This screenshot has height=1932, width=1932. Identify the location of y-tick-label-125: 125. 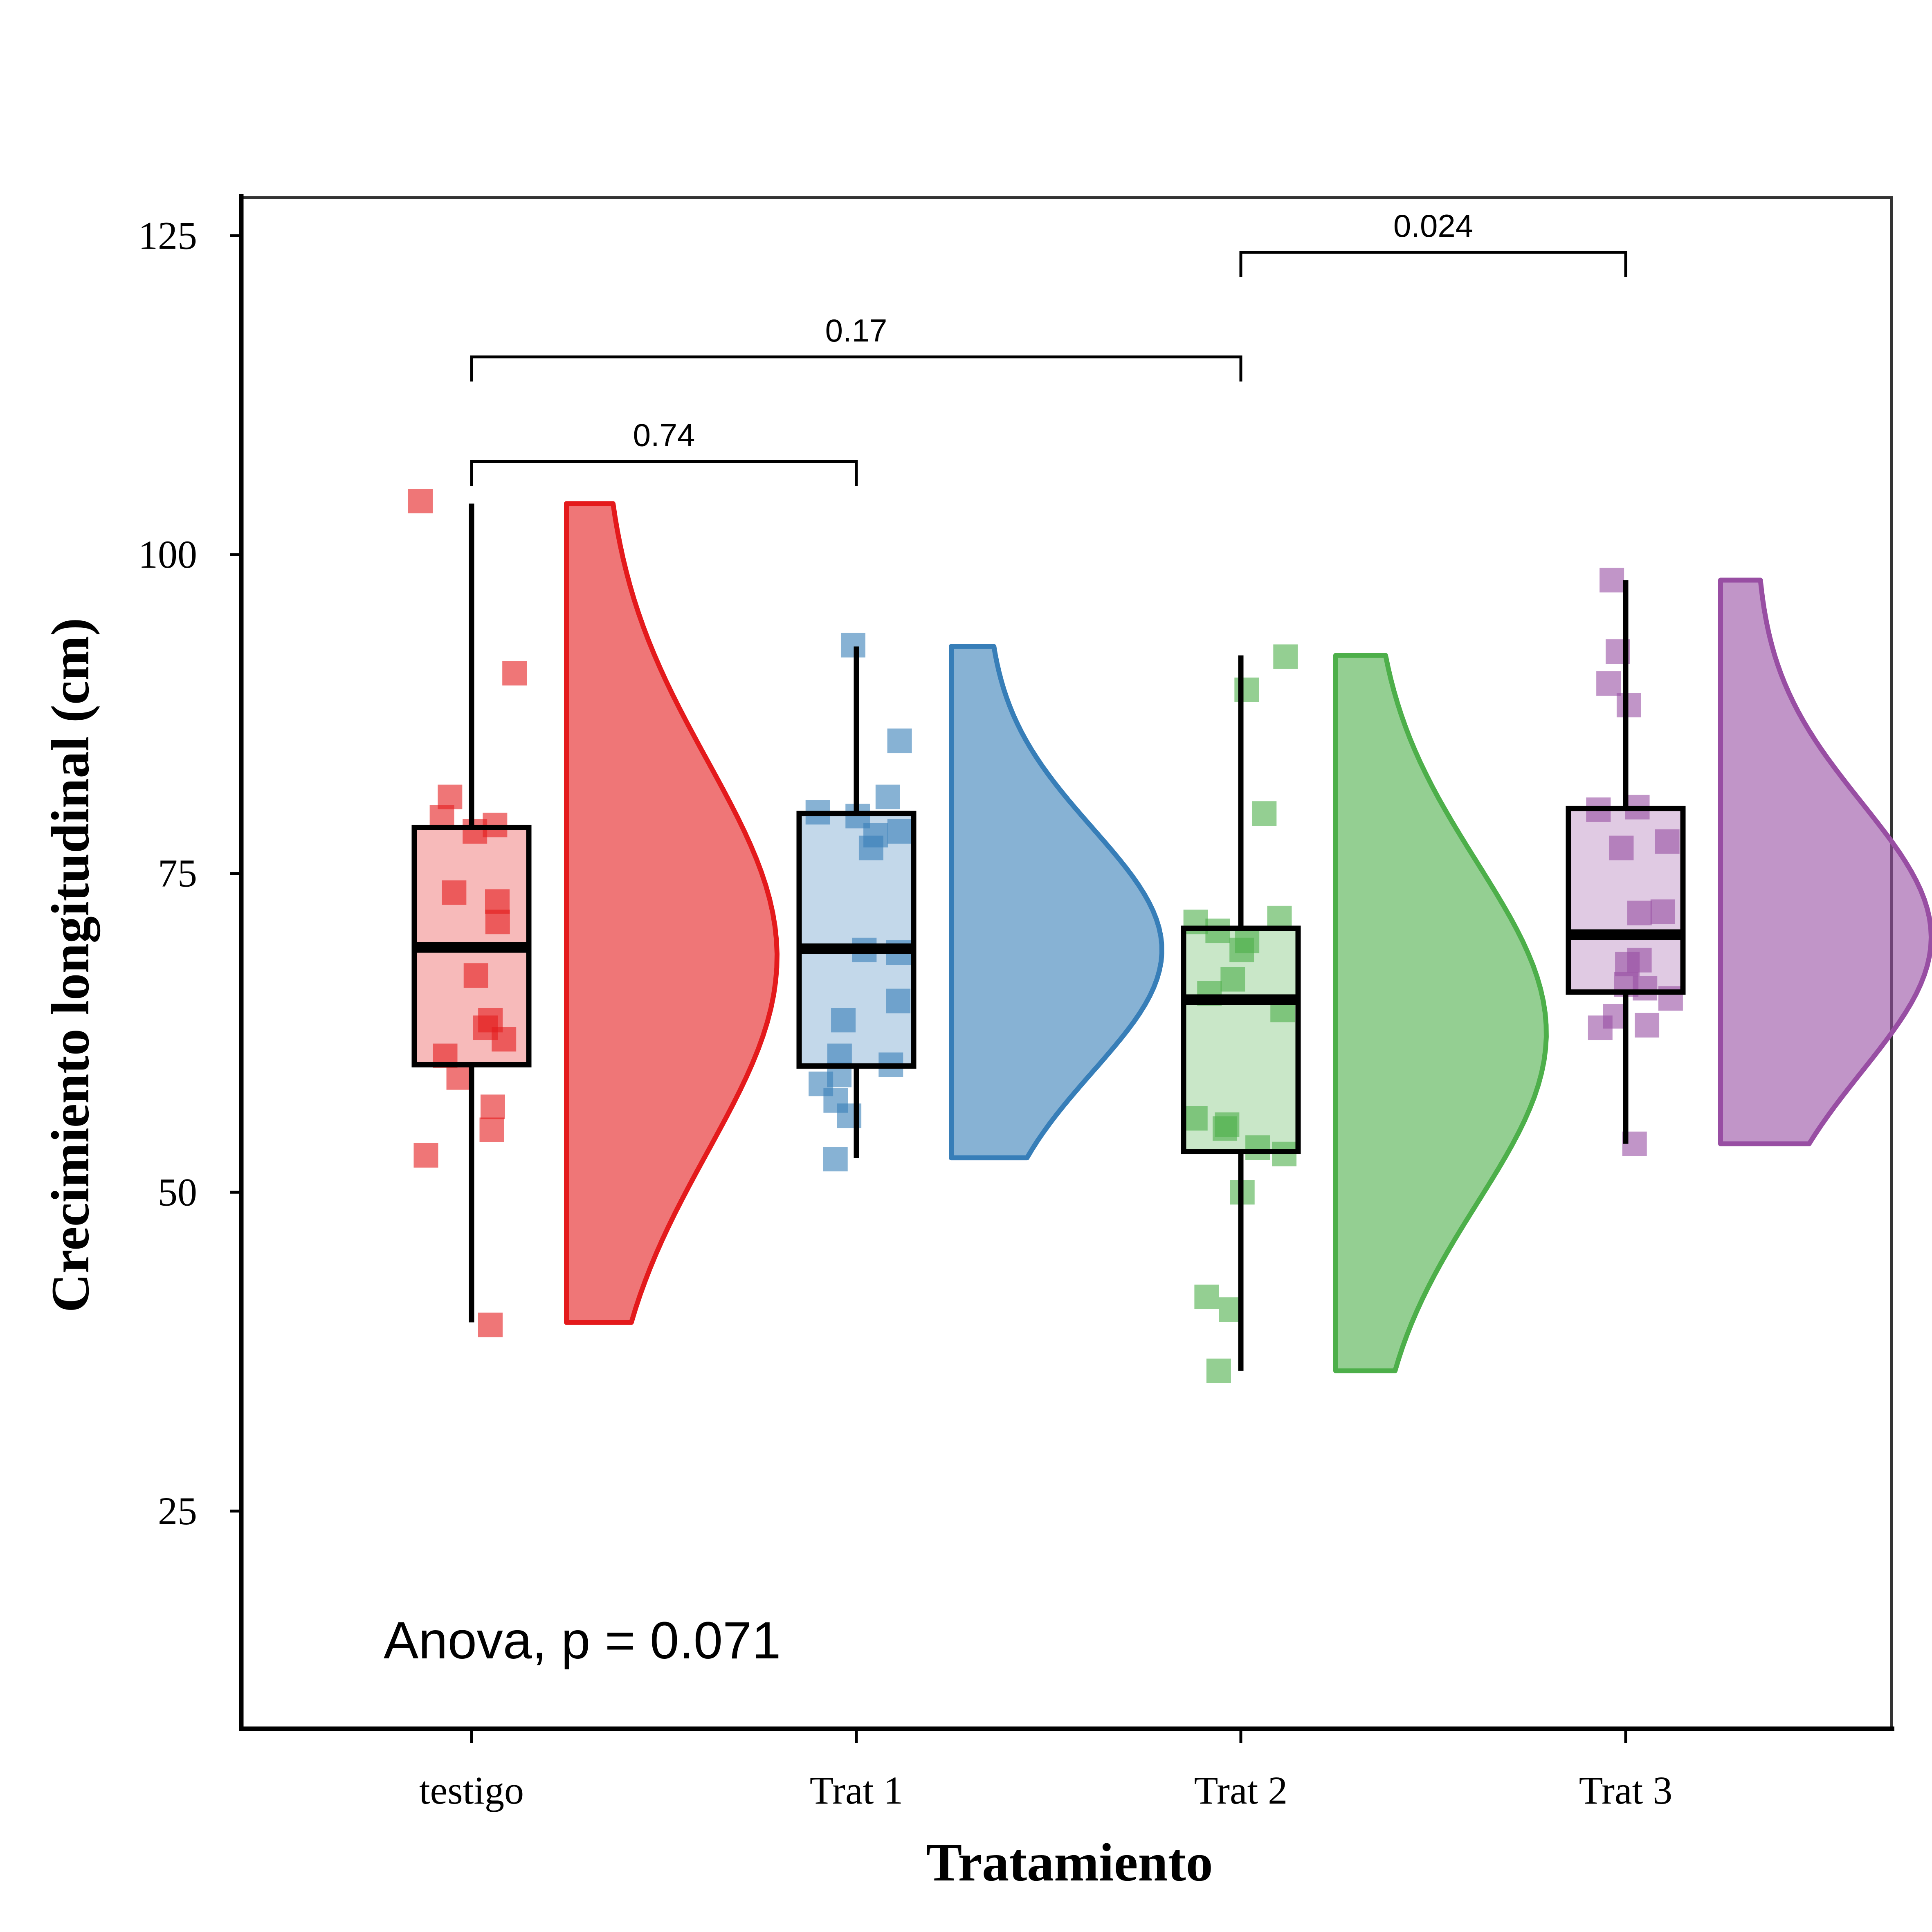
(168, 236).